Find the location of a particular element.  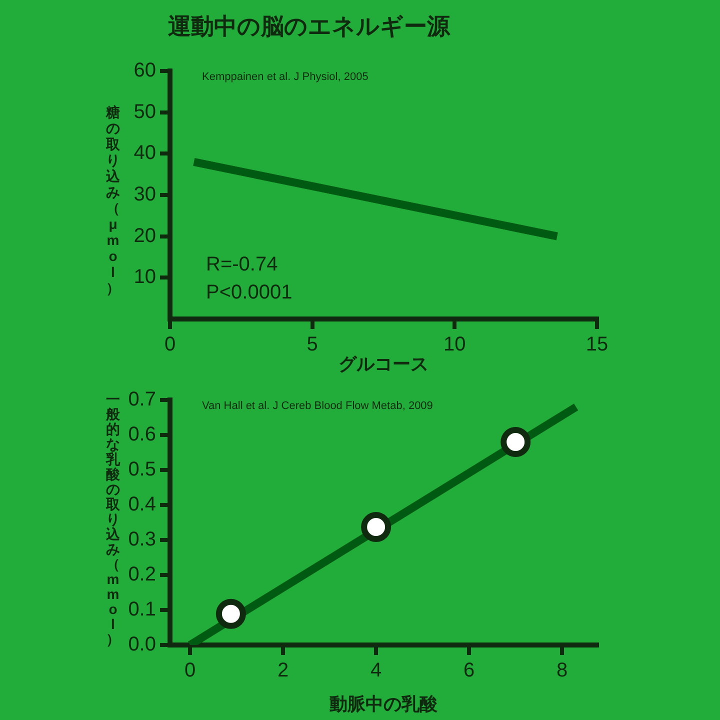

annotation: R=-0.74 is located at coordinates (242, 265).